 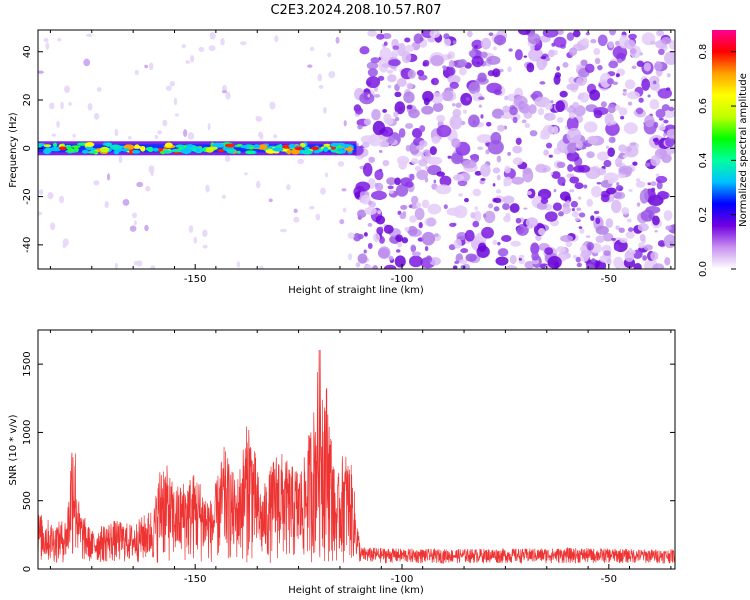 I want to click on snr-x-axis-label: Height of straight line (km), so click(x=356, y=590).